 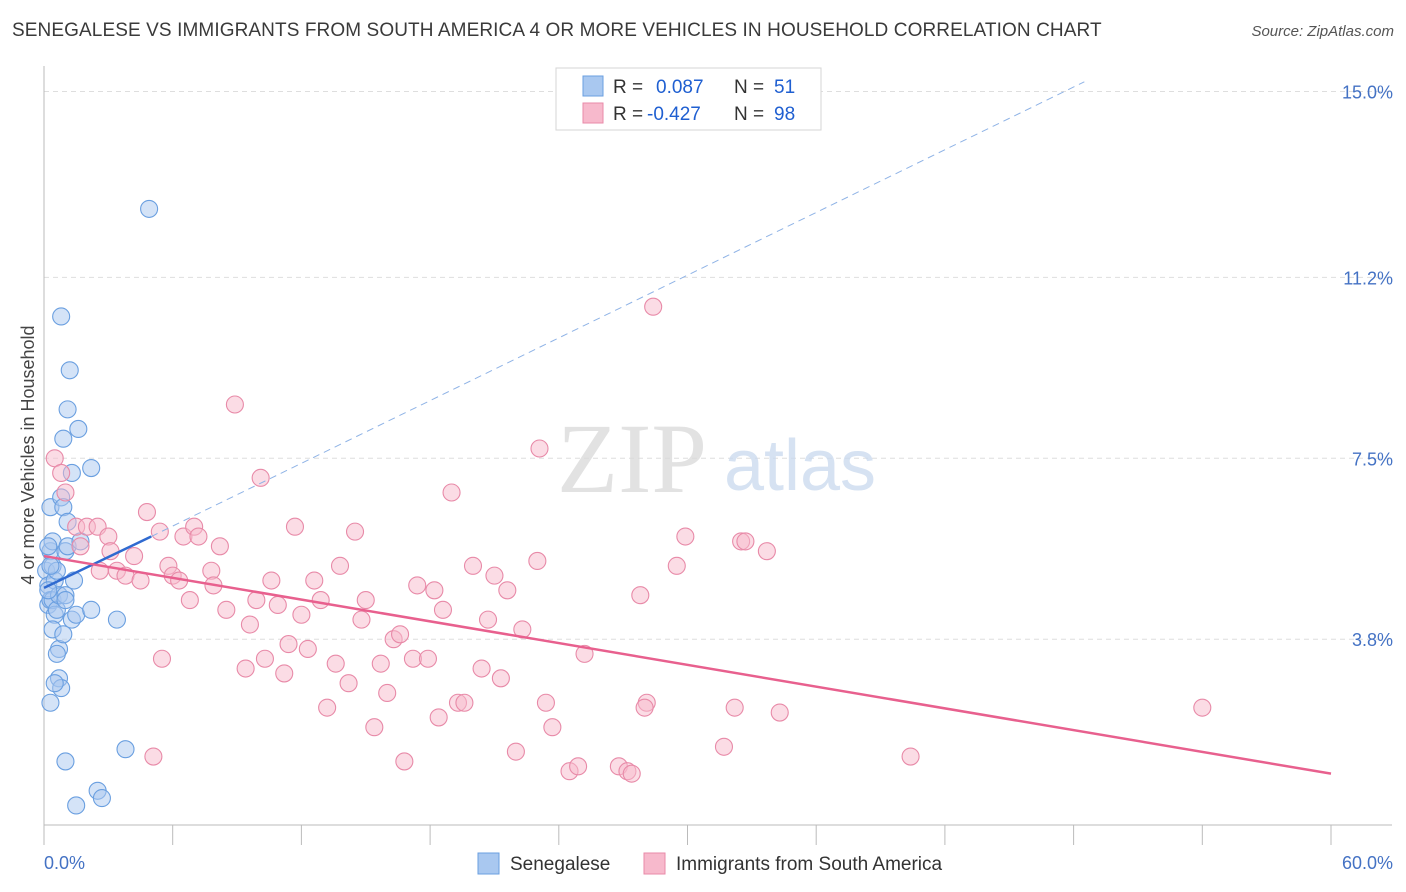 I want to click on y-tick-label: 7.5%, so click(x=1372, y=459).